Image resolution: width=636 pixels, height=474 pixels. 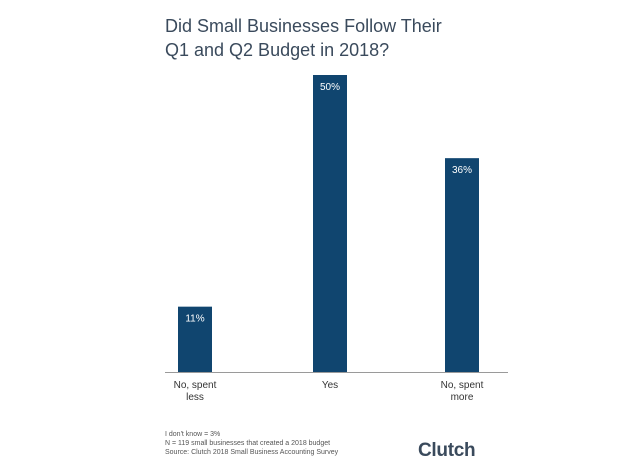 What do you see at coordinates (193, 434) in the screenshot?
I see `footnote-dont-know: I don't know = 3%` at bounding box center [193, 434].